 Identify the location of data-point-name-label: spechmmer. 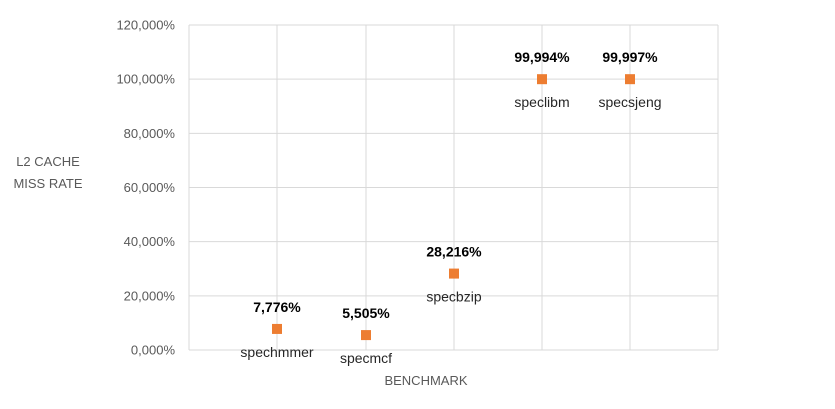
(276, 352).